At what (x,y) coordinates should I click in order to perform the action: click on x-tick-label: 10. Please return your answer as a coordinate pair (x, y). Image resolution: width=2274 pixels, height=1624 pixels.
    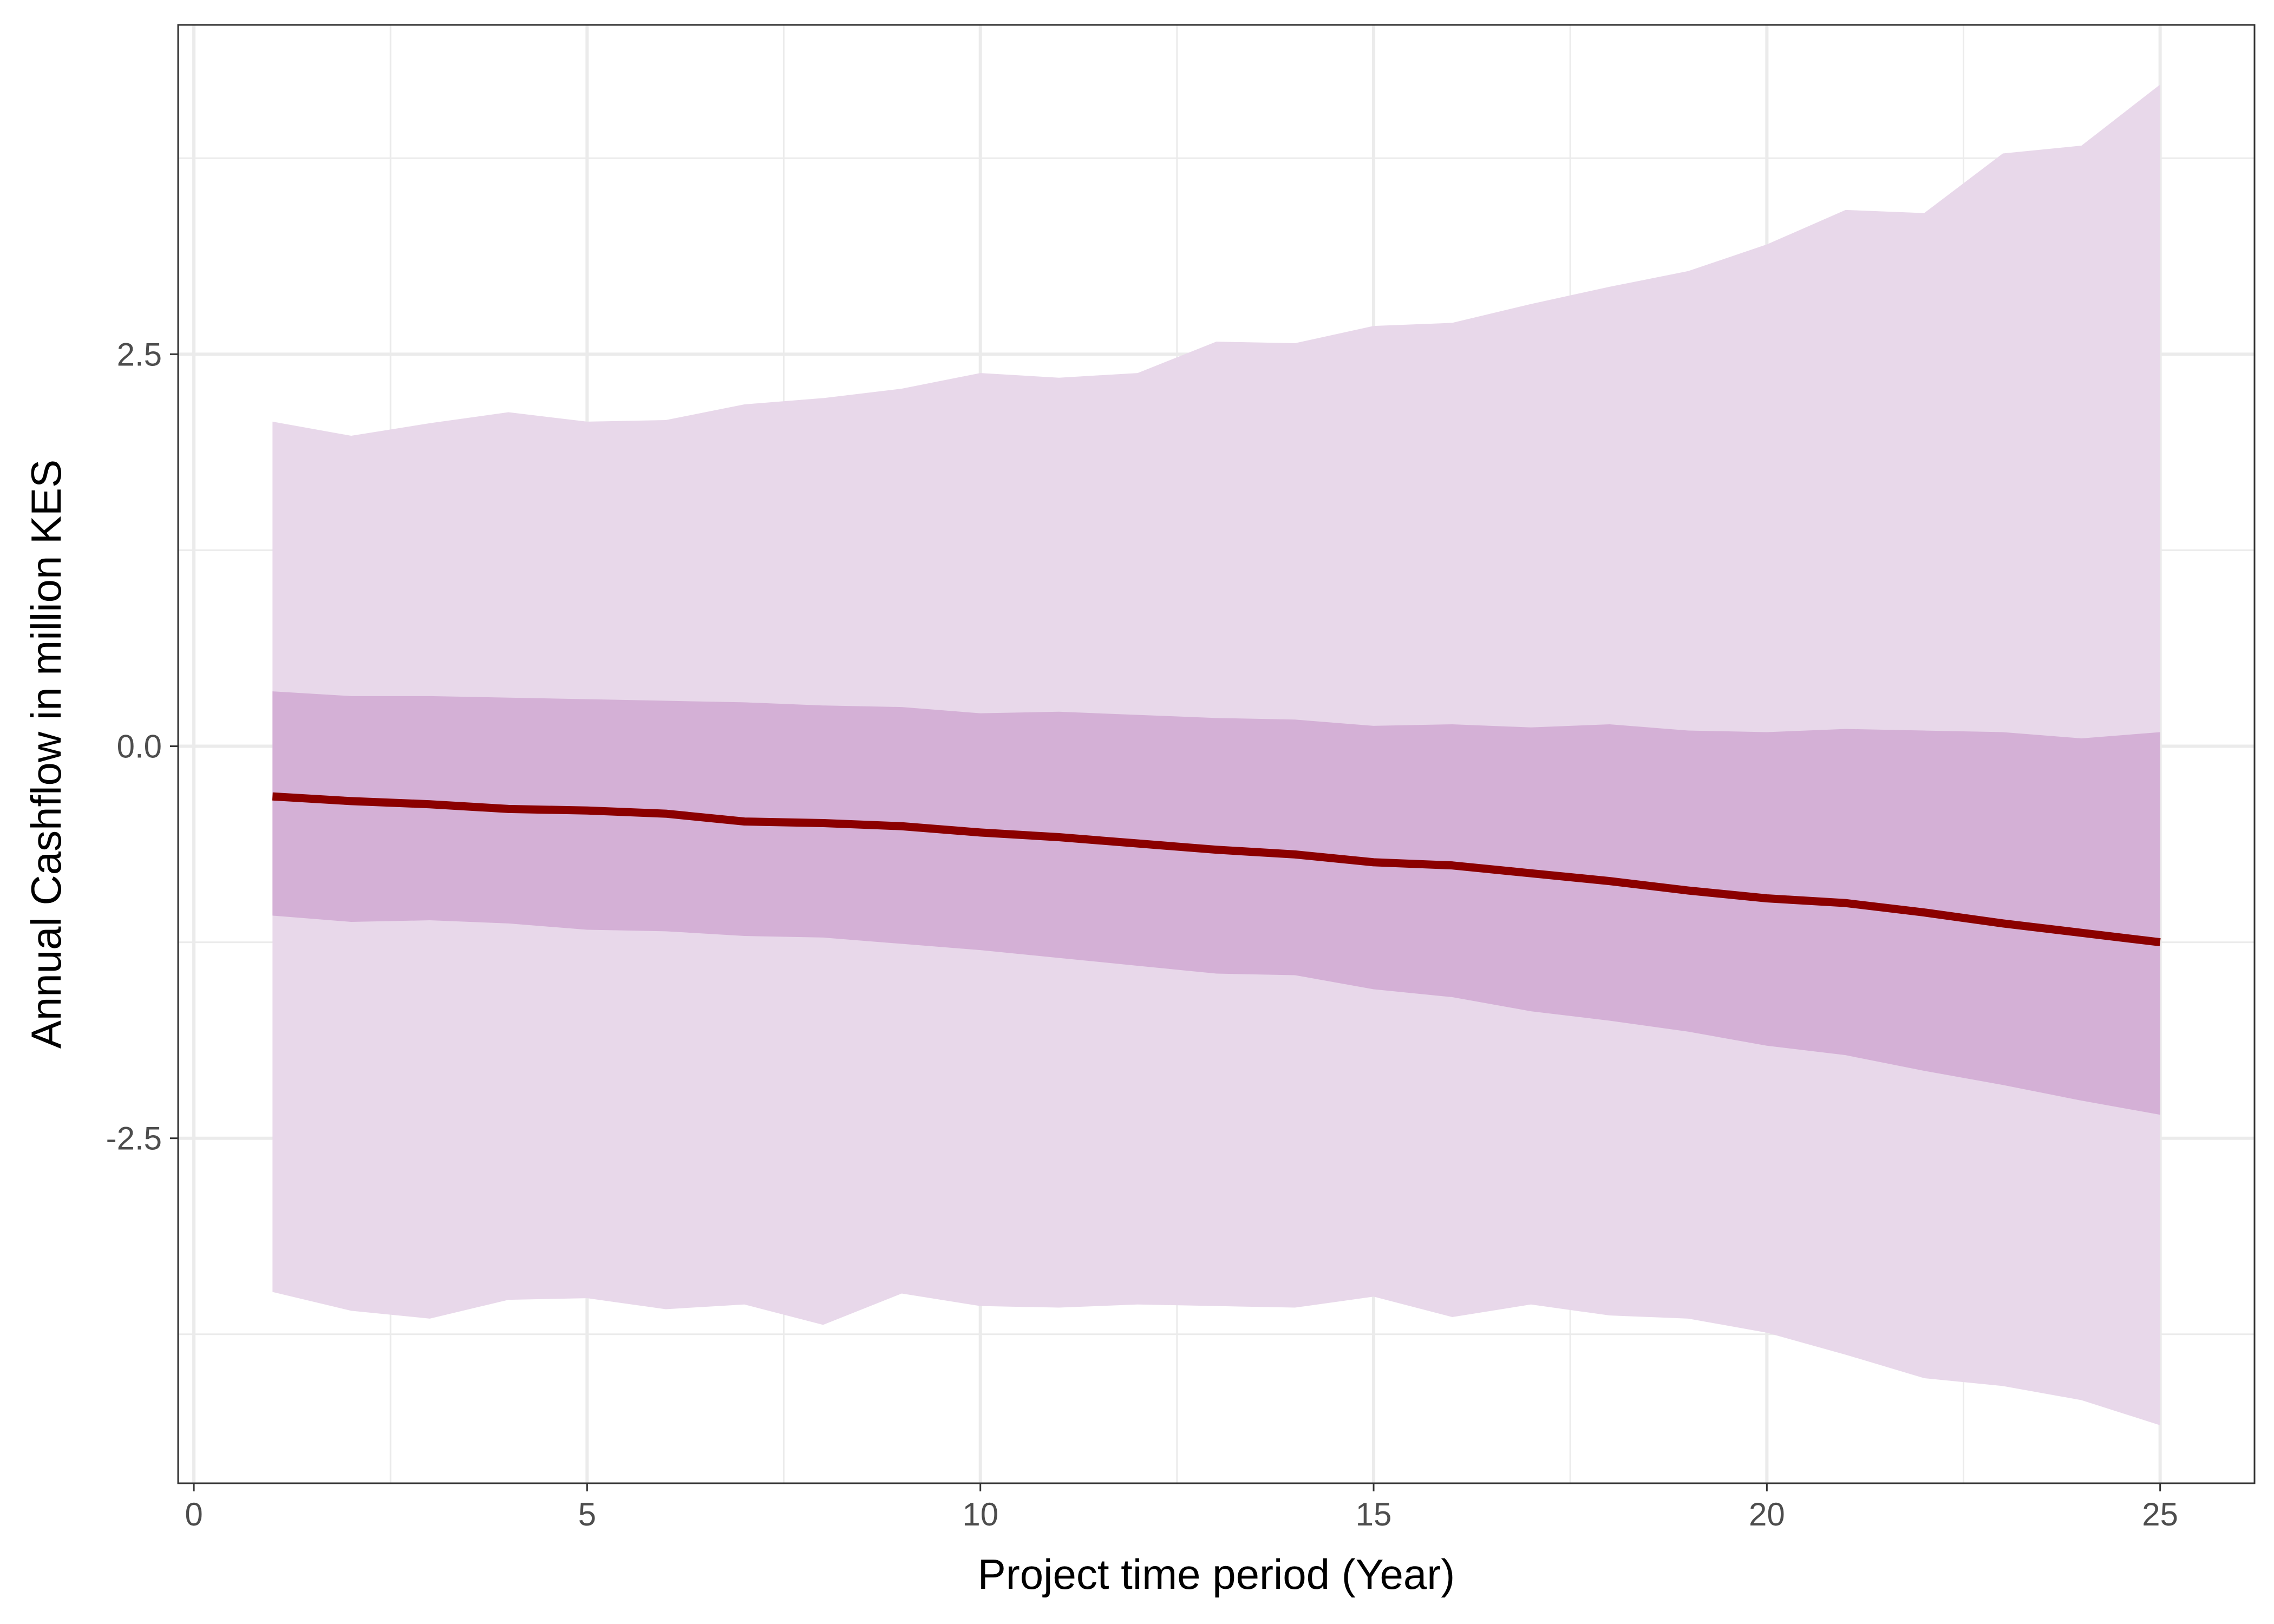
    Looking at the image, I should click on (980, 1514).